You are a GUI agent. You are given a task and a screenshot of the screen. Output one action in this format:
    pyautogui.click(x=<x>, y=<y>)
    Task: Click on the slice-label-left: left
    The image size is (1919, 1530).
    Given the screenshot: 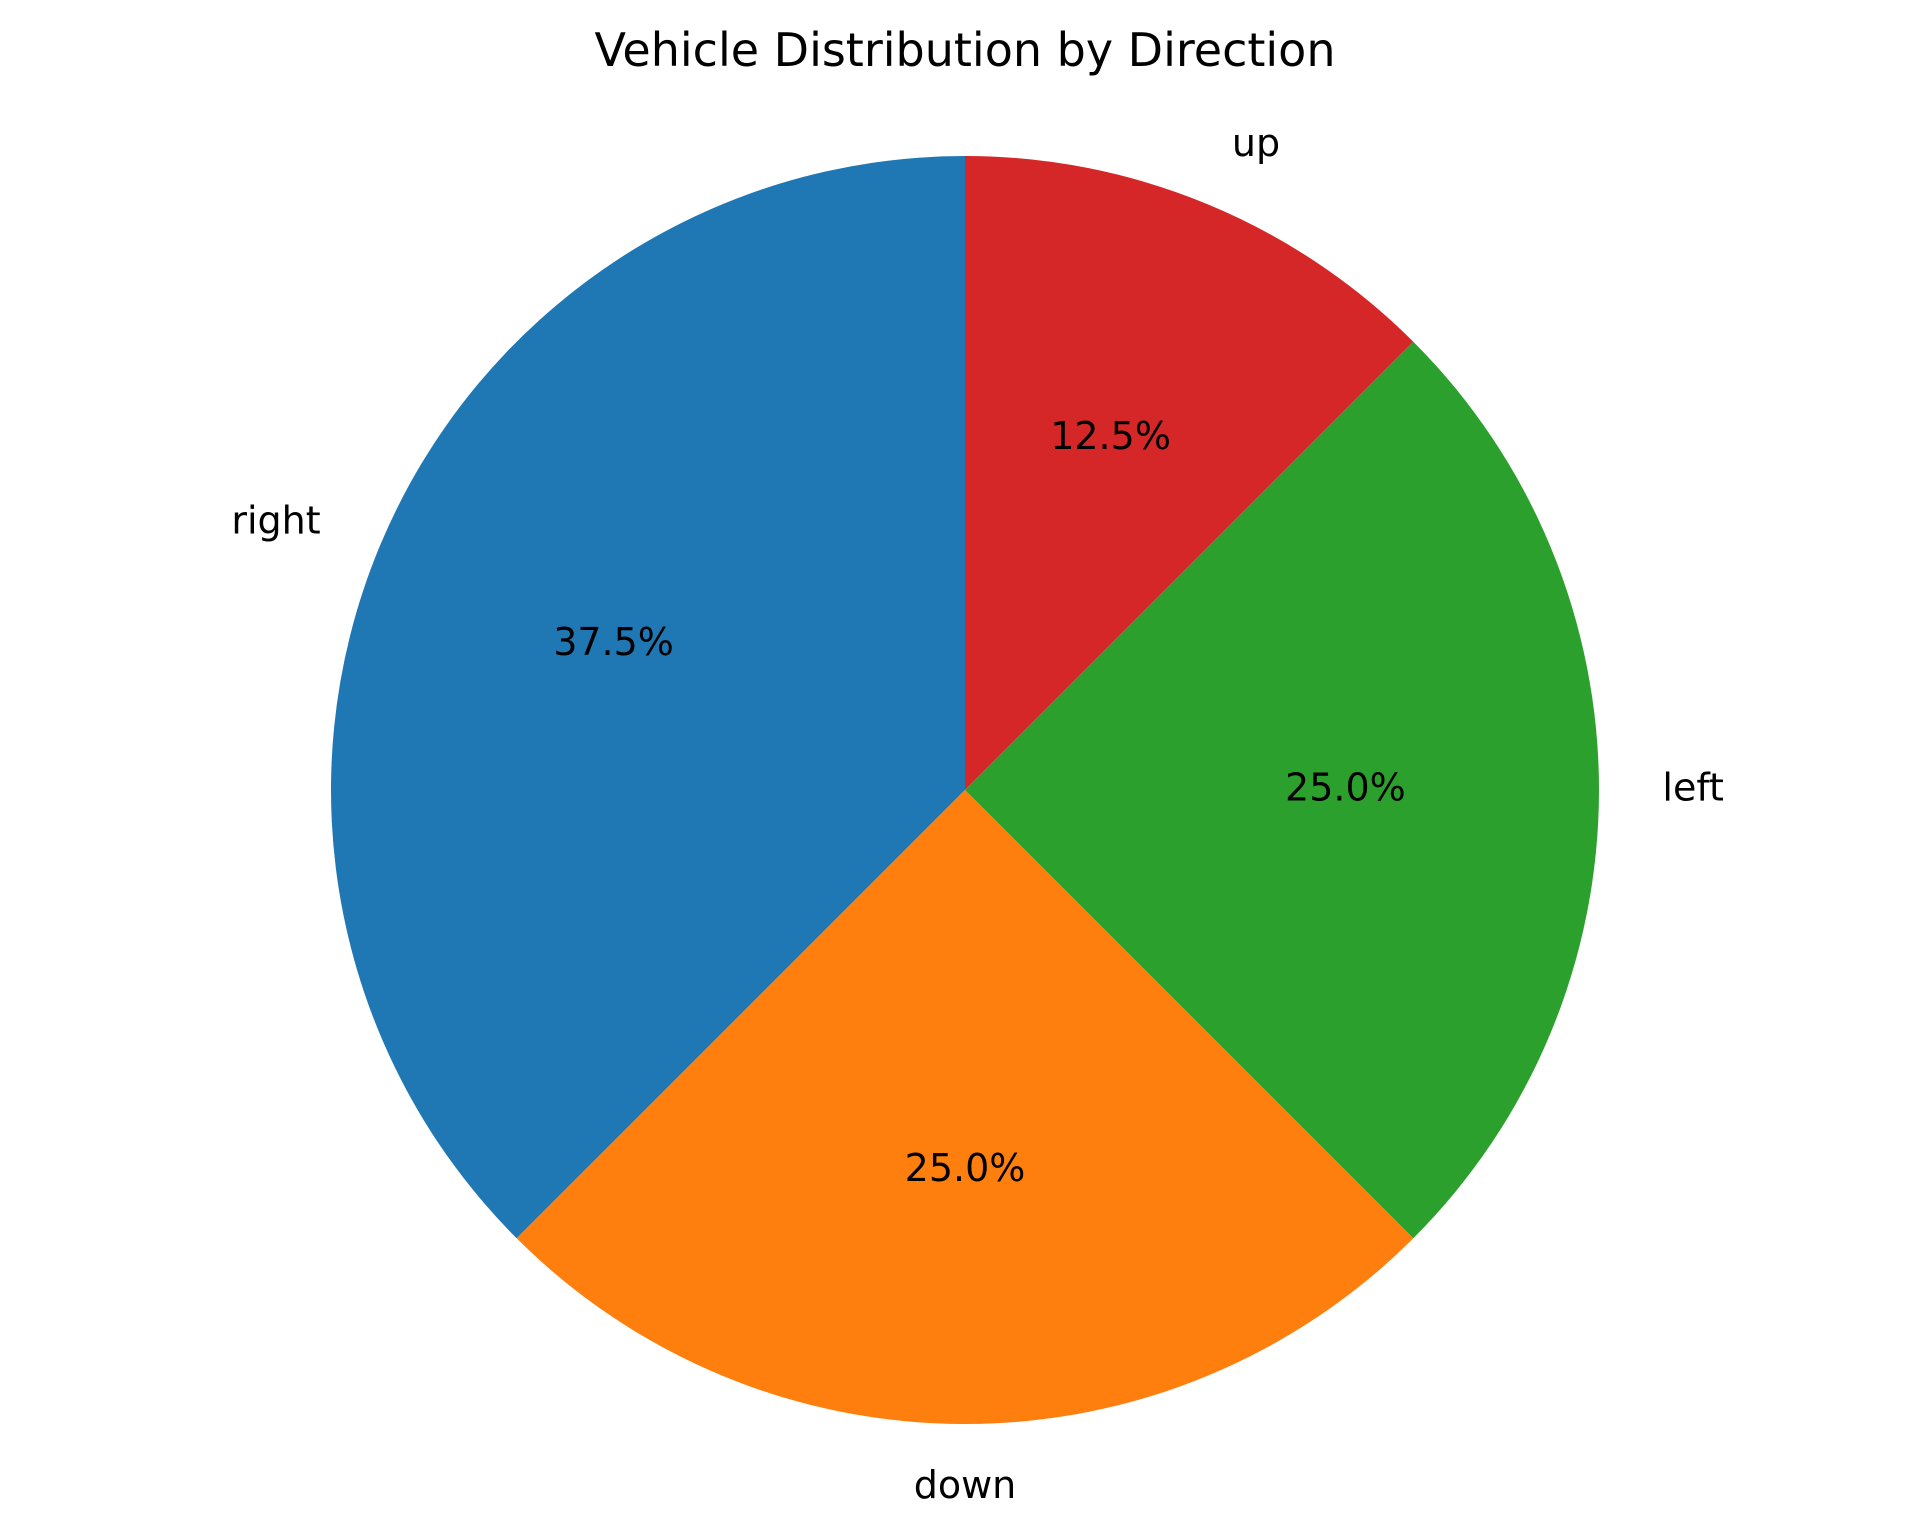 What is the action you would take?
    pyautogui.click(x=1693, y=788)
    